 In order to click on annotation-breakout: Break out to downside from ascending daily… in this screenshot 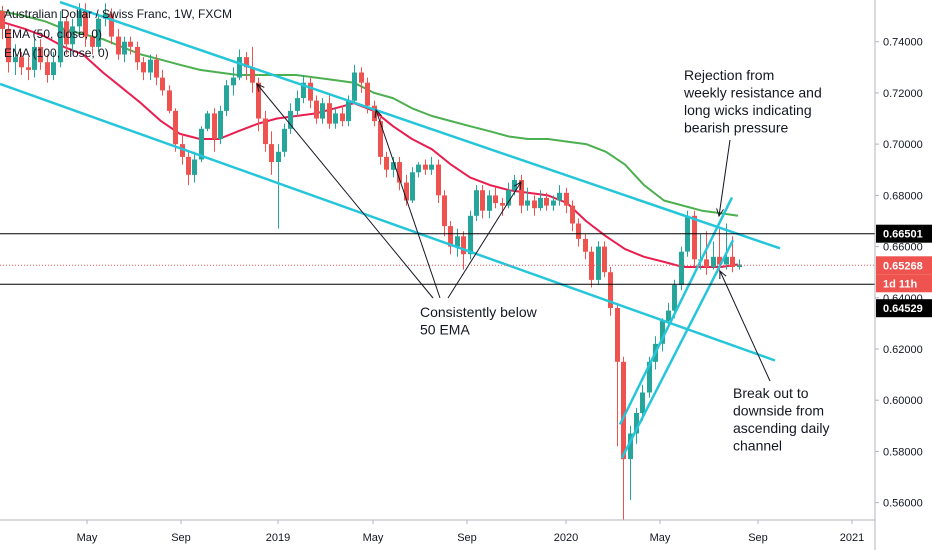, I will do `click(781, 419)`.